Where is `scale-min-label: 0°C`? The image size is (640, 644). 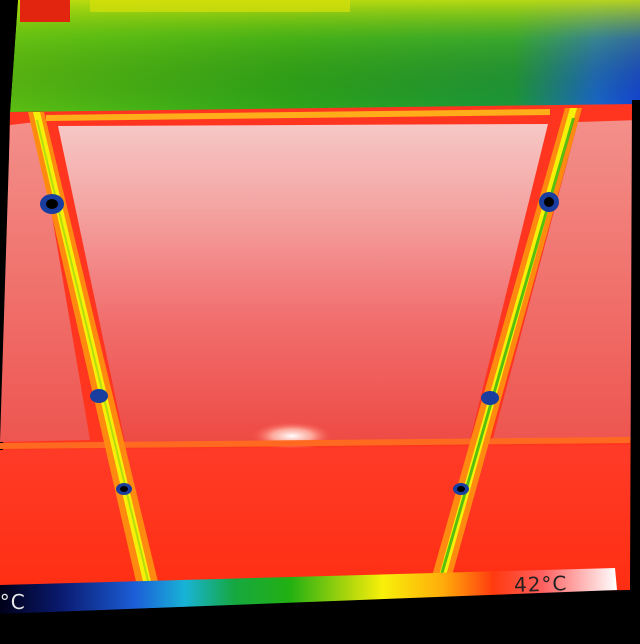
scale-min-label: 0°C is located at coordinates (13, 602).